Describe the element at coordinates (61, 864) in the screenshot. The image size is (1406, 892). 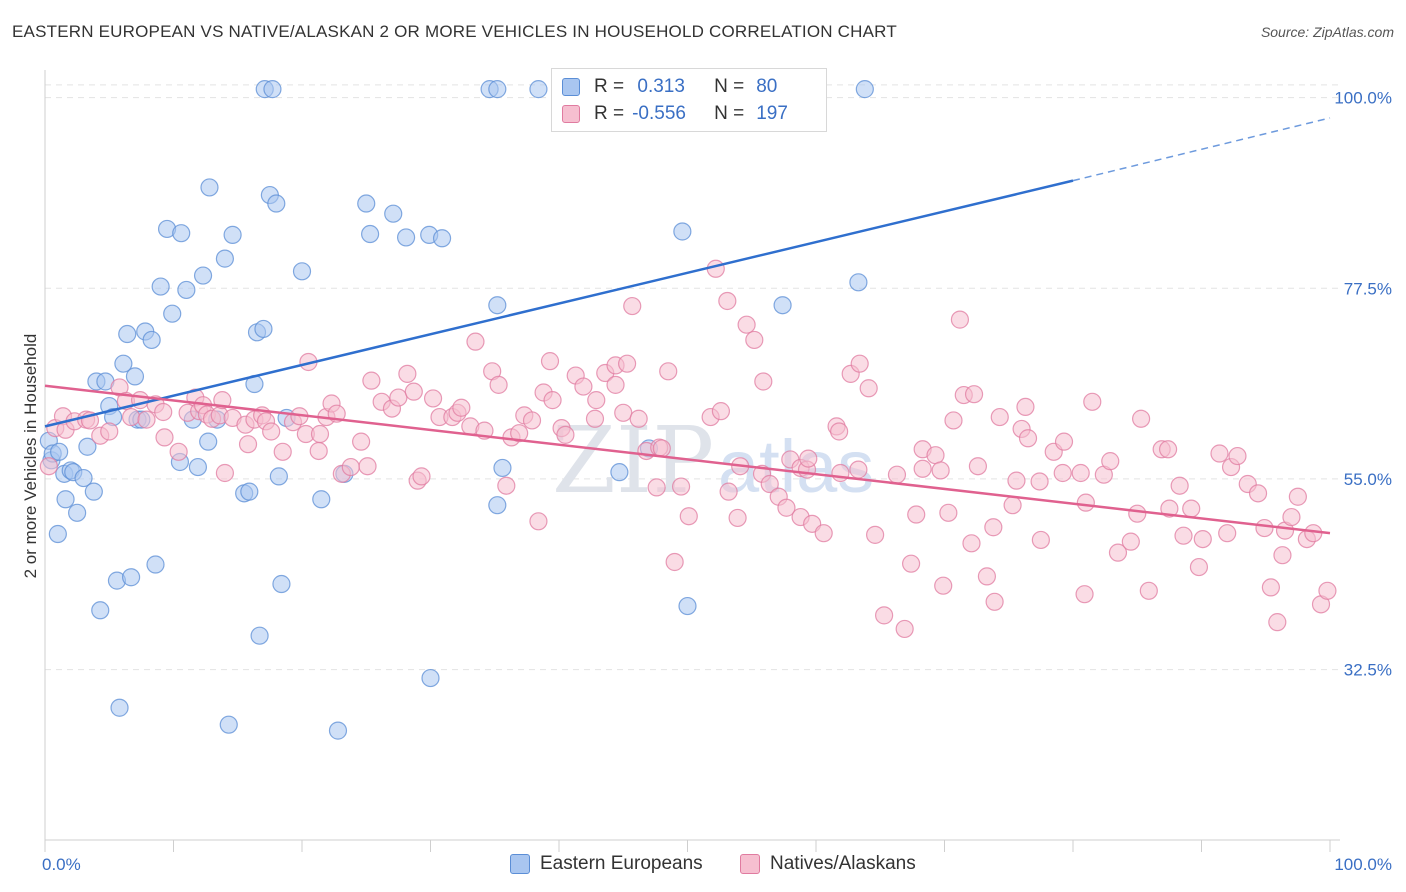
I see `x-tick-label: 0.0%` at that location.